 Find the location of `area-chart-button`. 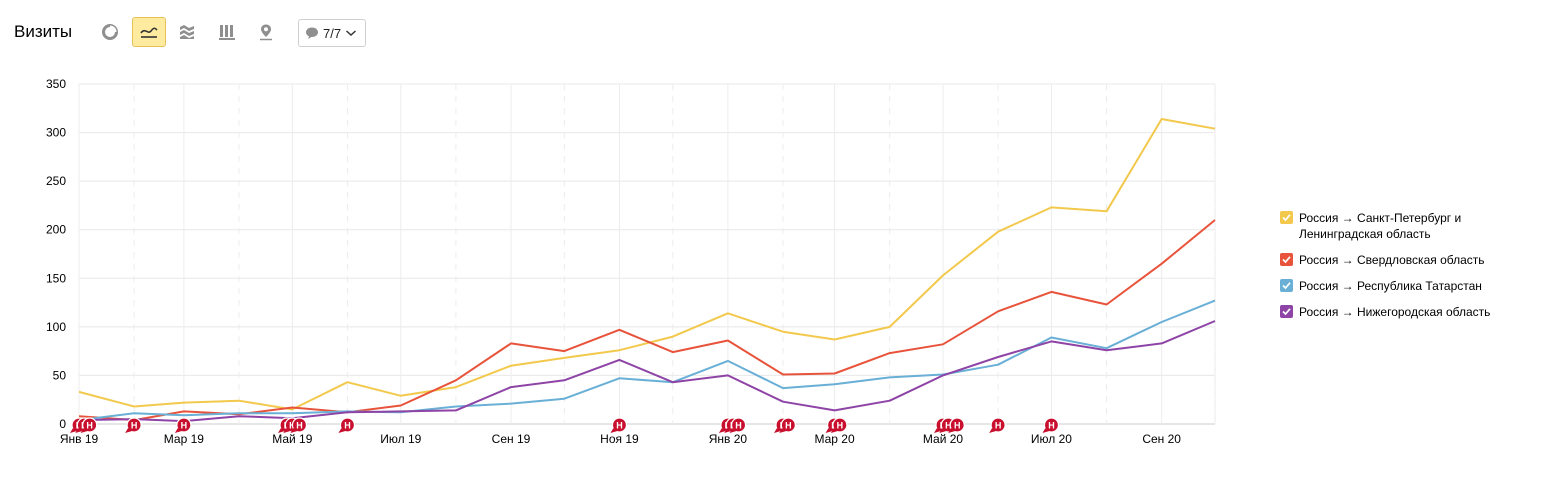

area-chart-button is located at coordinates (187, 32).